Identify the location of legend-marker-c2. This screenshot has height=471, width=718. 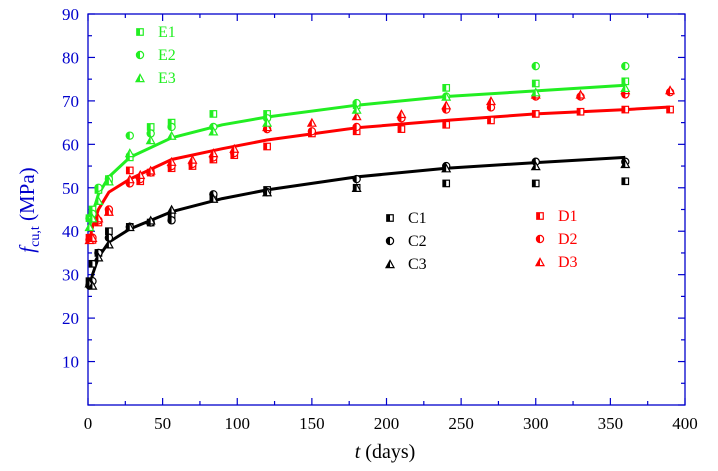
(390, 241).